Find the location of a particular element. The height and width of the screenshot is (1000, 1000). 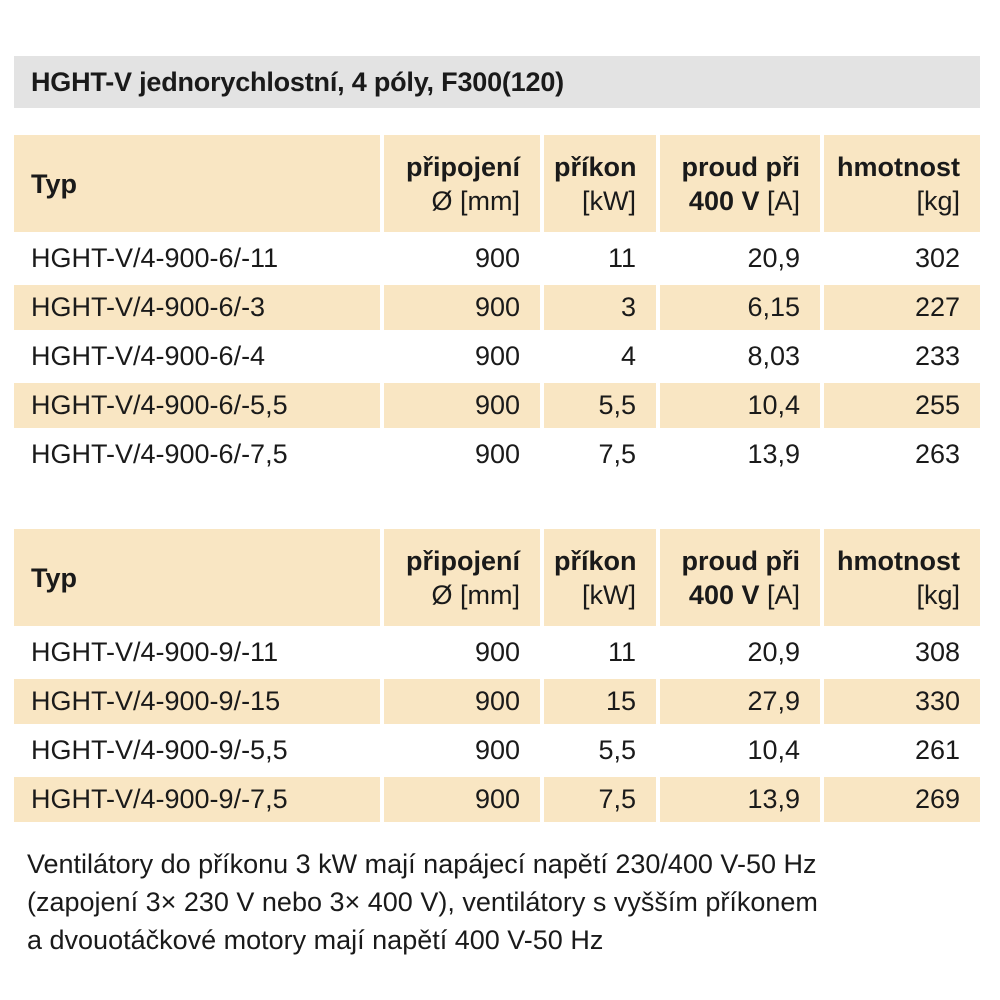

cell-prikon: 15 is located at coordinates (602, 703).